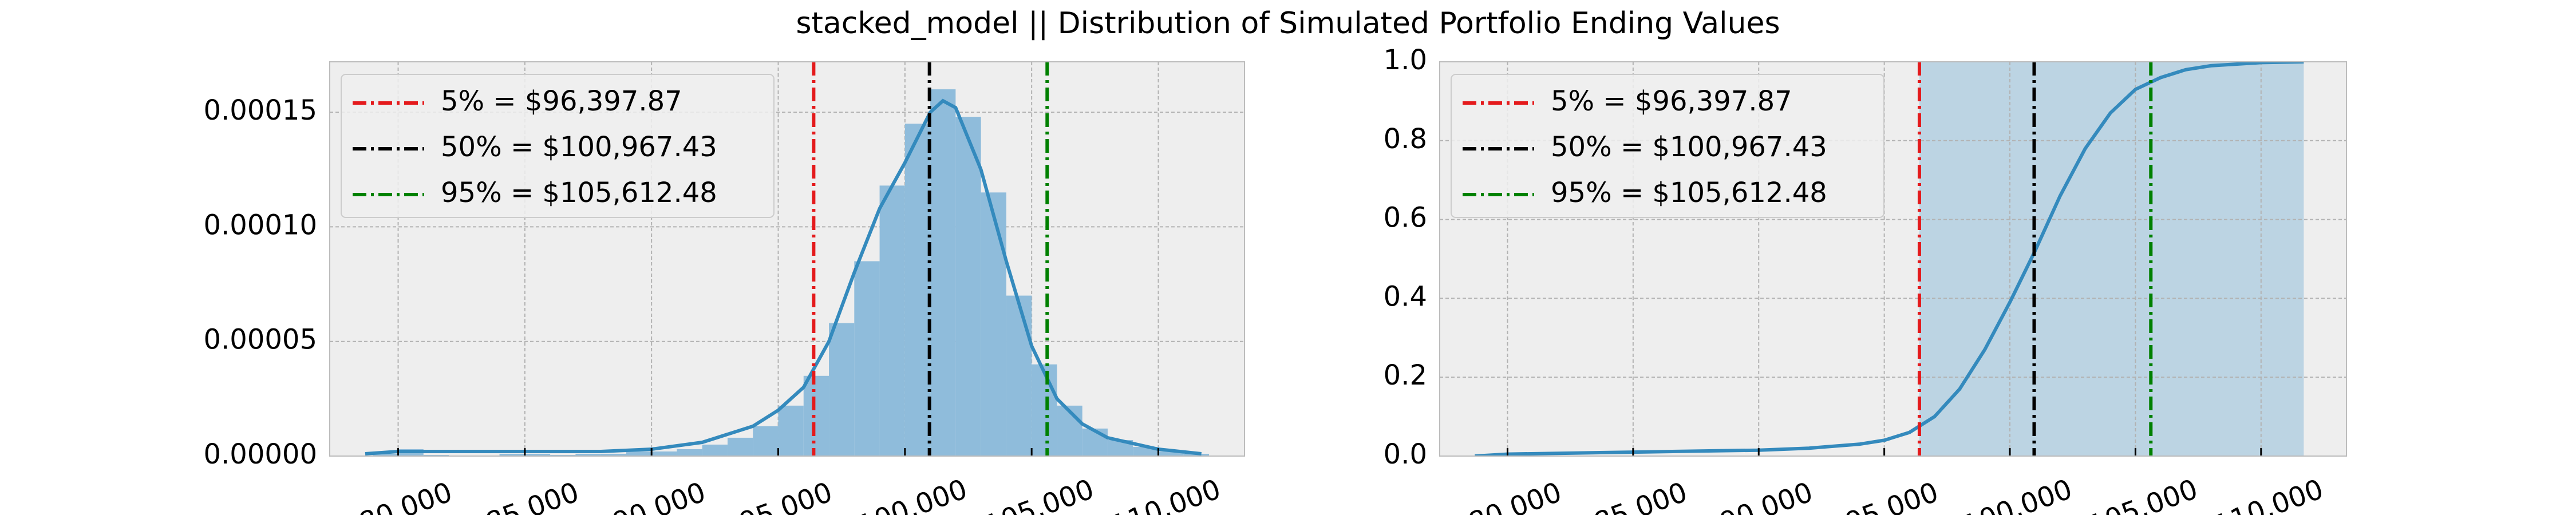 This screenshot has height=515, width=2576. What do you see at coordinates (1405, 454) in the screenshot?
I see `y-tick-label: 0.0` at bounding box center [1405, 454].